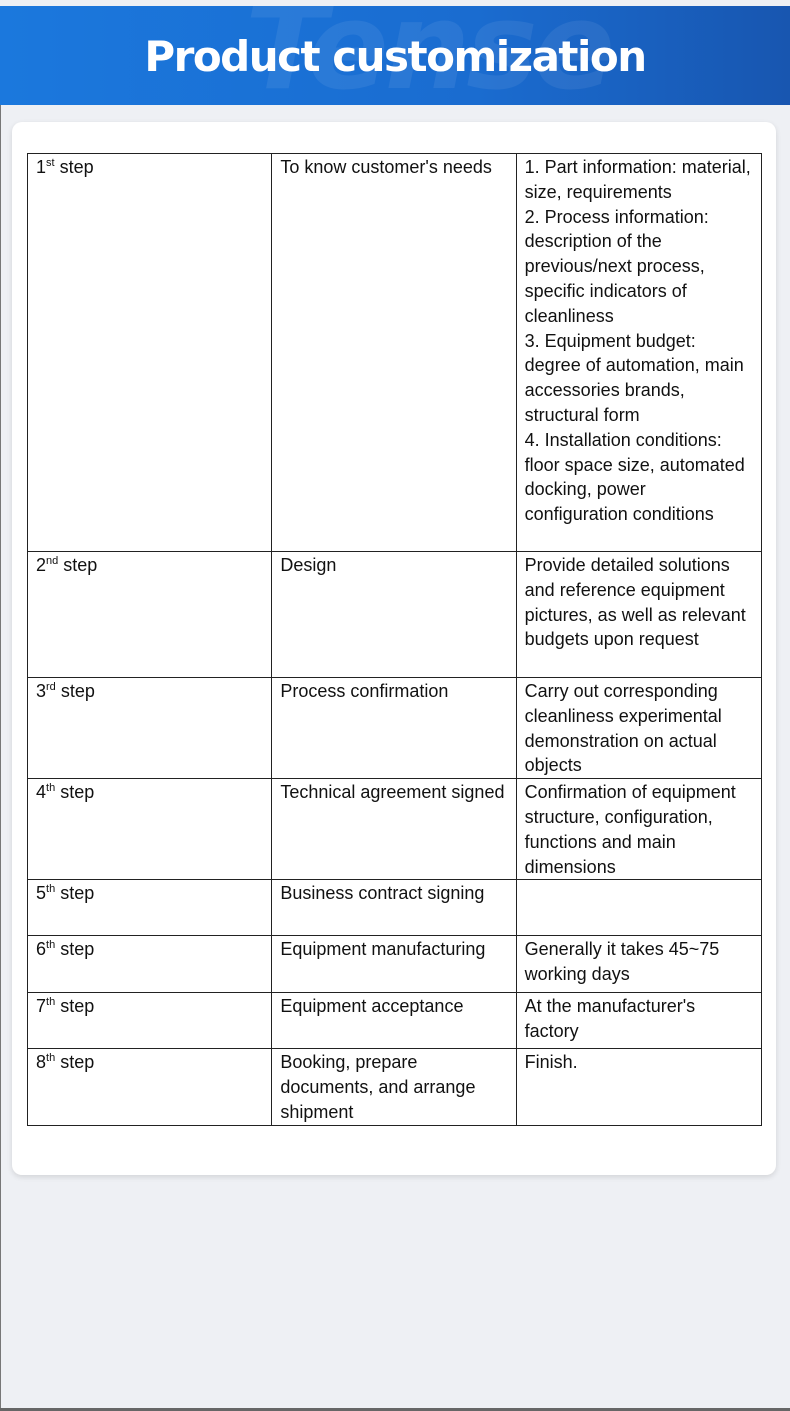 Image resolution: width=790 pixels, height=1411 pixels. I want to click on step-ordinal: st, so click(50, 163).